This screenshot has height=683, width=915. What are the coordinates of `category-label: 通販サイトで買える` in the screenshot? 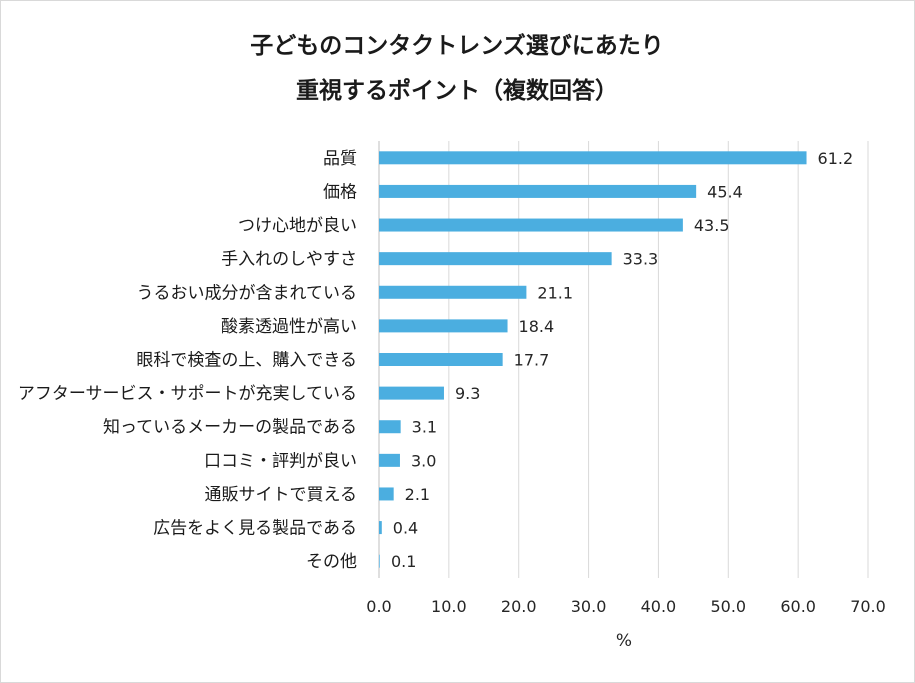 It's located at (281, 495).